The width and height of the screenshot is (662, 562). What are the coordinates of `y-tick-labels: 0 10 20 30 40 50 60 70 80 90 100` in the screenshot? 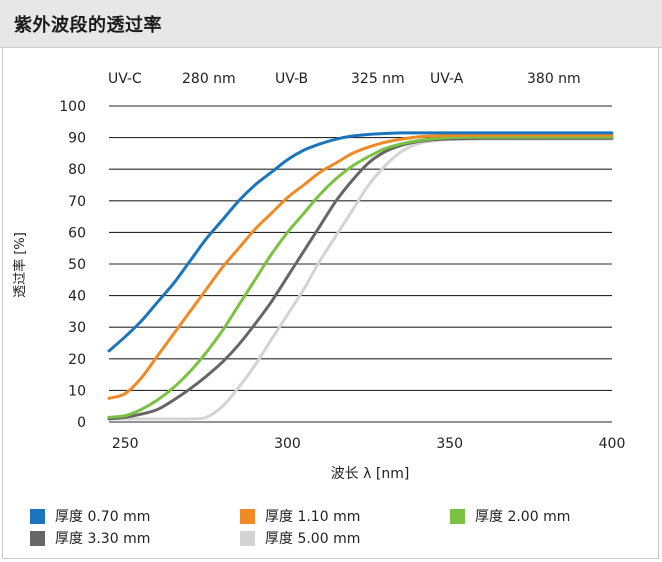 It's located at (72, 265).